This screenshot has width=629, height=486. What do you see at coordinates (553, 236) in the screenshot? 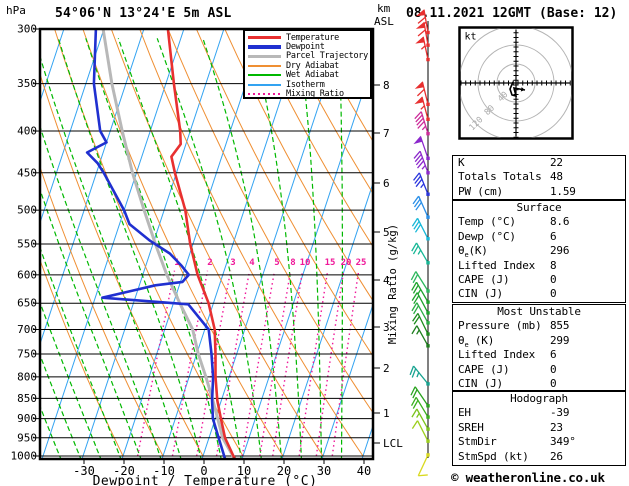
I see `stat-value: 6` at bounding box center [553, 236].